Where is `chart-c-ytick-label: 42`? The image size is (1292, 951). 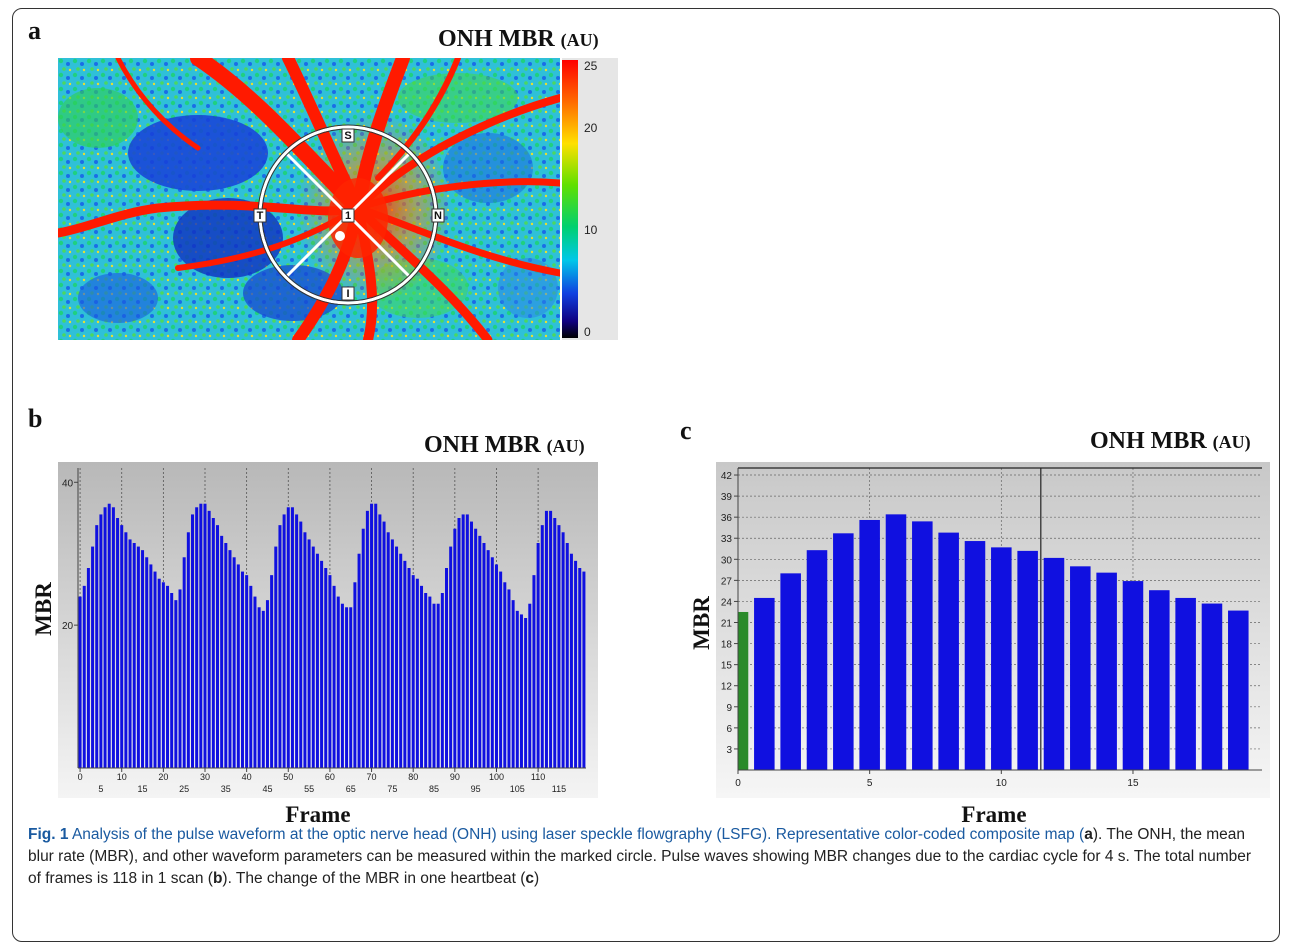
chart-c-ytick-label: 42 is located at coordinates (727, 476).